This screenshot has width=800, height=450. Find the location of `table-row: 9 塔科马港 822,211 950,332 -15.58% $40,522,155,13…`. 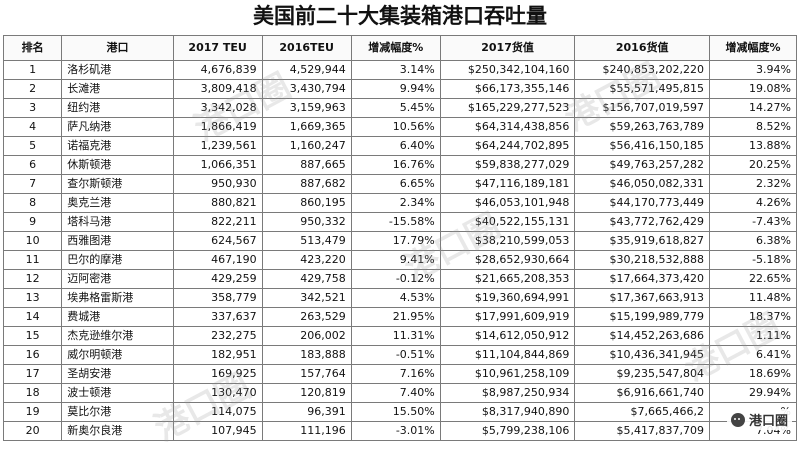

table-row: 9 塔科马港 822,211 950,332 -15.58% $40,522,155,13… is located at coordinates (399, 222).